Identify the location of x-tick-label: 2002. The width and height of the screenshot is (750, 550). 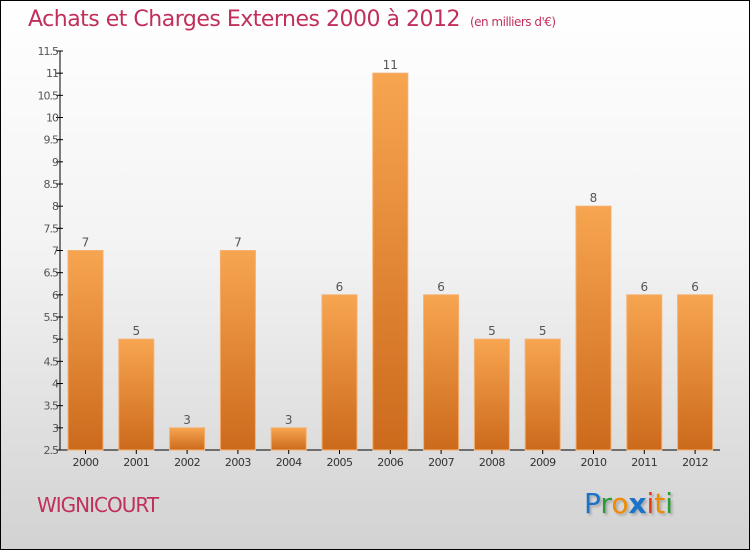
(187, 462).